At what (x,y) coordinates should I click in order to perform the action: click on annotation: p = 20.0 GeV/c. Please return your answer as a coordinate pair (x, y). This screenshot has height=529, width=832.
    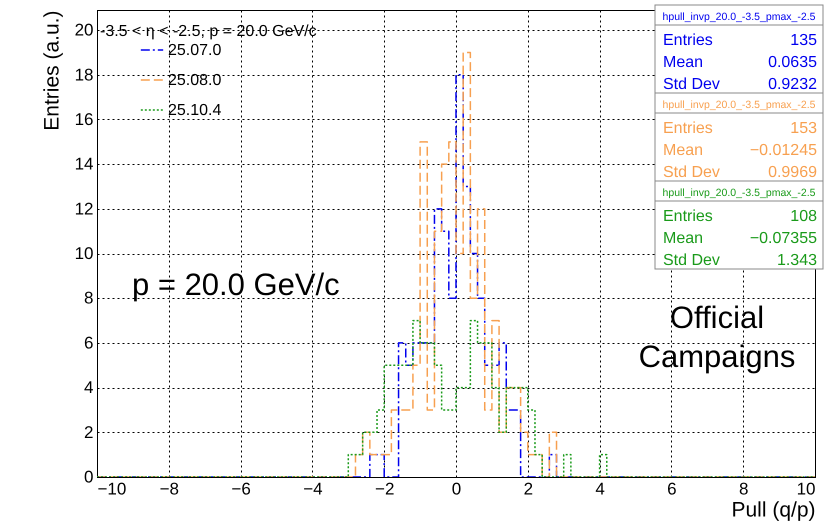
    Looking at the image, I should click on (236, 284).